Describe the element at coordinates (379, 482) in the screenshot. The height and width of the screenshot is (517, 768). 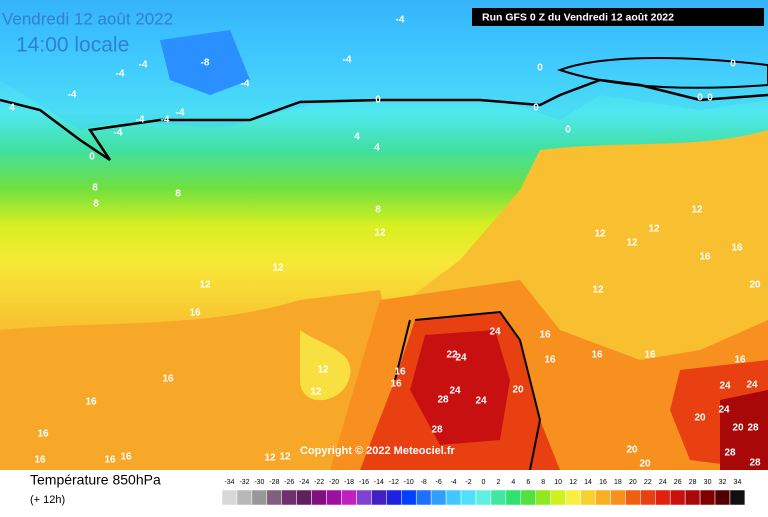
I see `scale-label: -14` at that location.